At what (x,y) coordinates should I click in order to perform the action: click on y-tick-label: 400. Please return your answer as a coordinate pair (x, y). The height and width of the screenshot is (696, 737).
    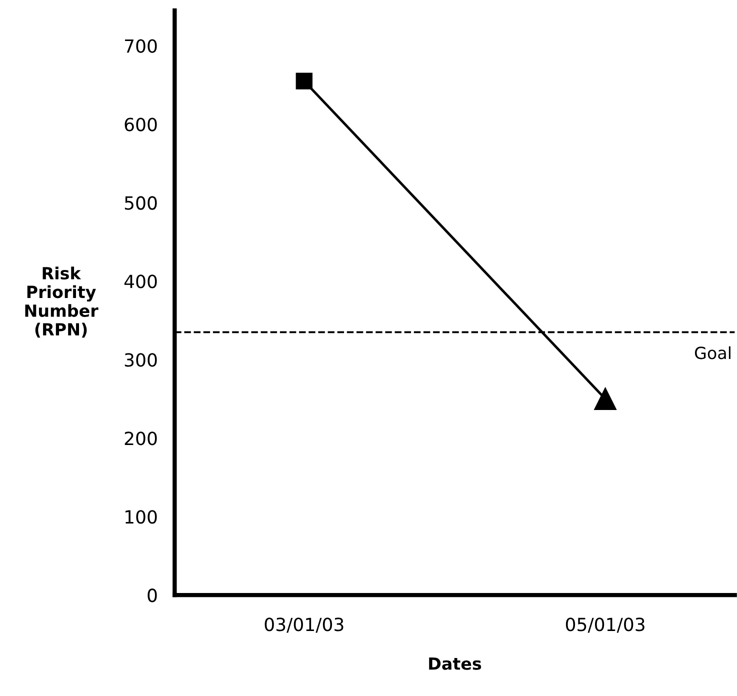
    Looking at the image, I should click on (140, 281).